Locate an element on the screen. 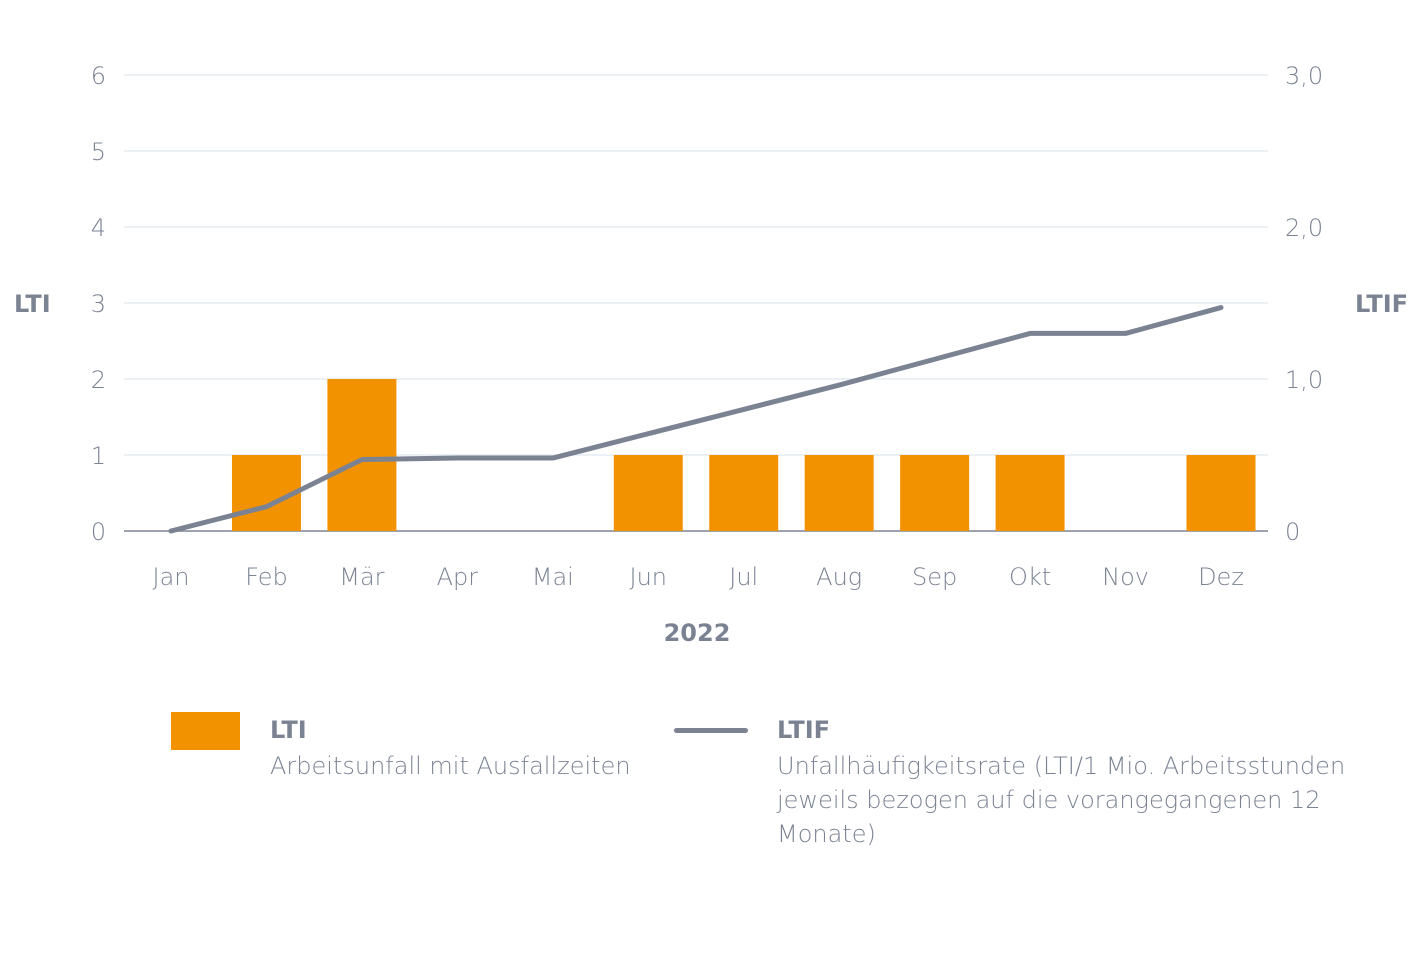 The image size is (1414, 971). lti-bar-Dez is located at coordinates (1221, 493).